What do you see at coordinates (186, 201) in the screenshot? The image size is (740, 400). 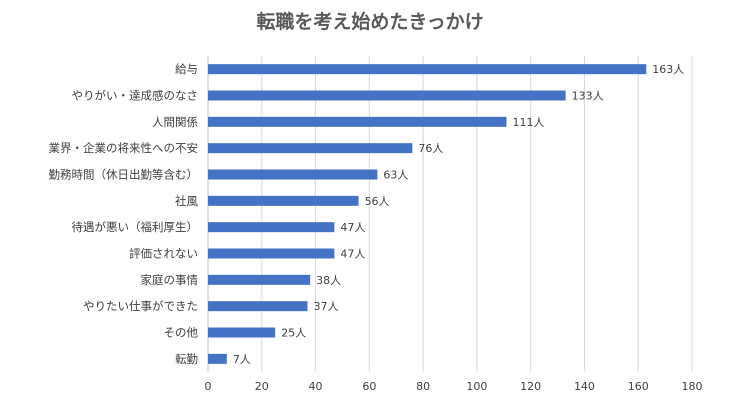 I see `category-label: 社風` at bounding box center [186, 201].